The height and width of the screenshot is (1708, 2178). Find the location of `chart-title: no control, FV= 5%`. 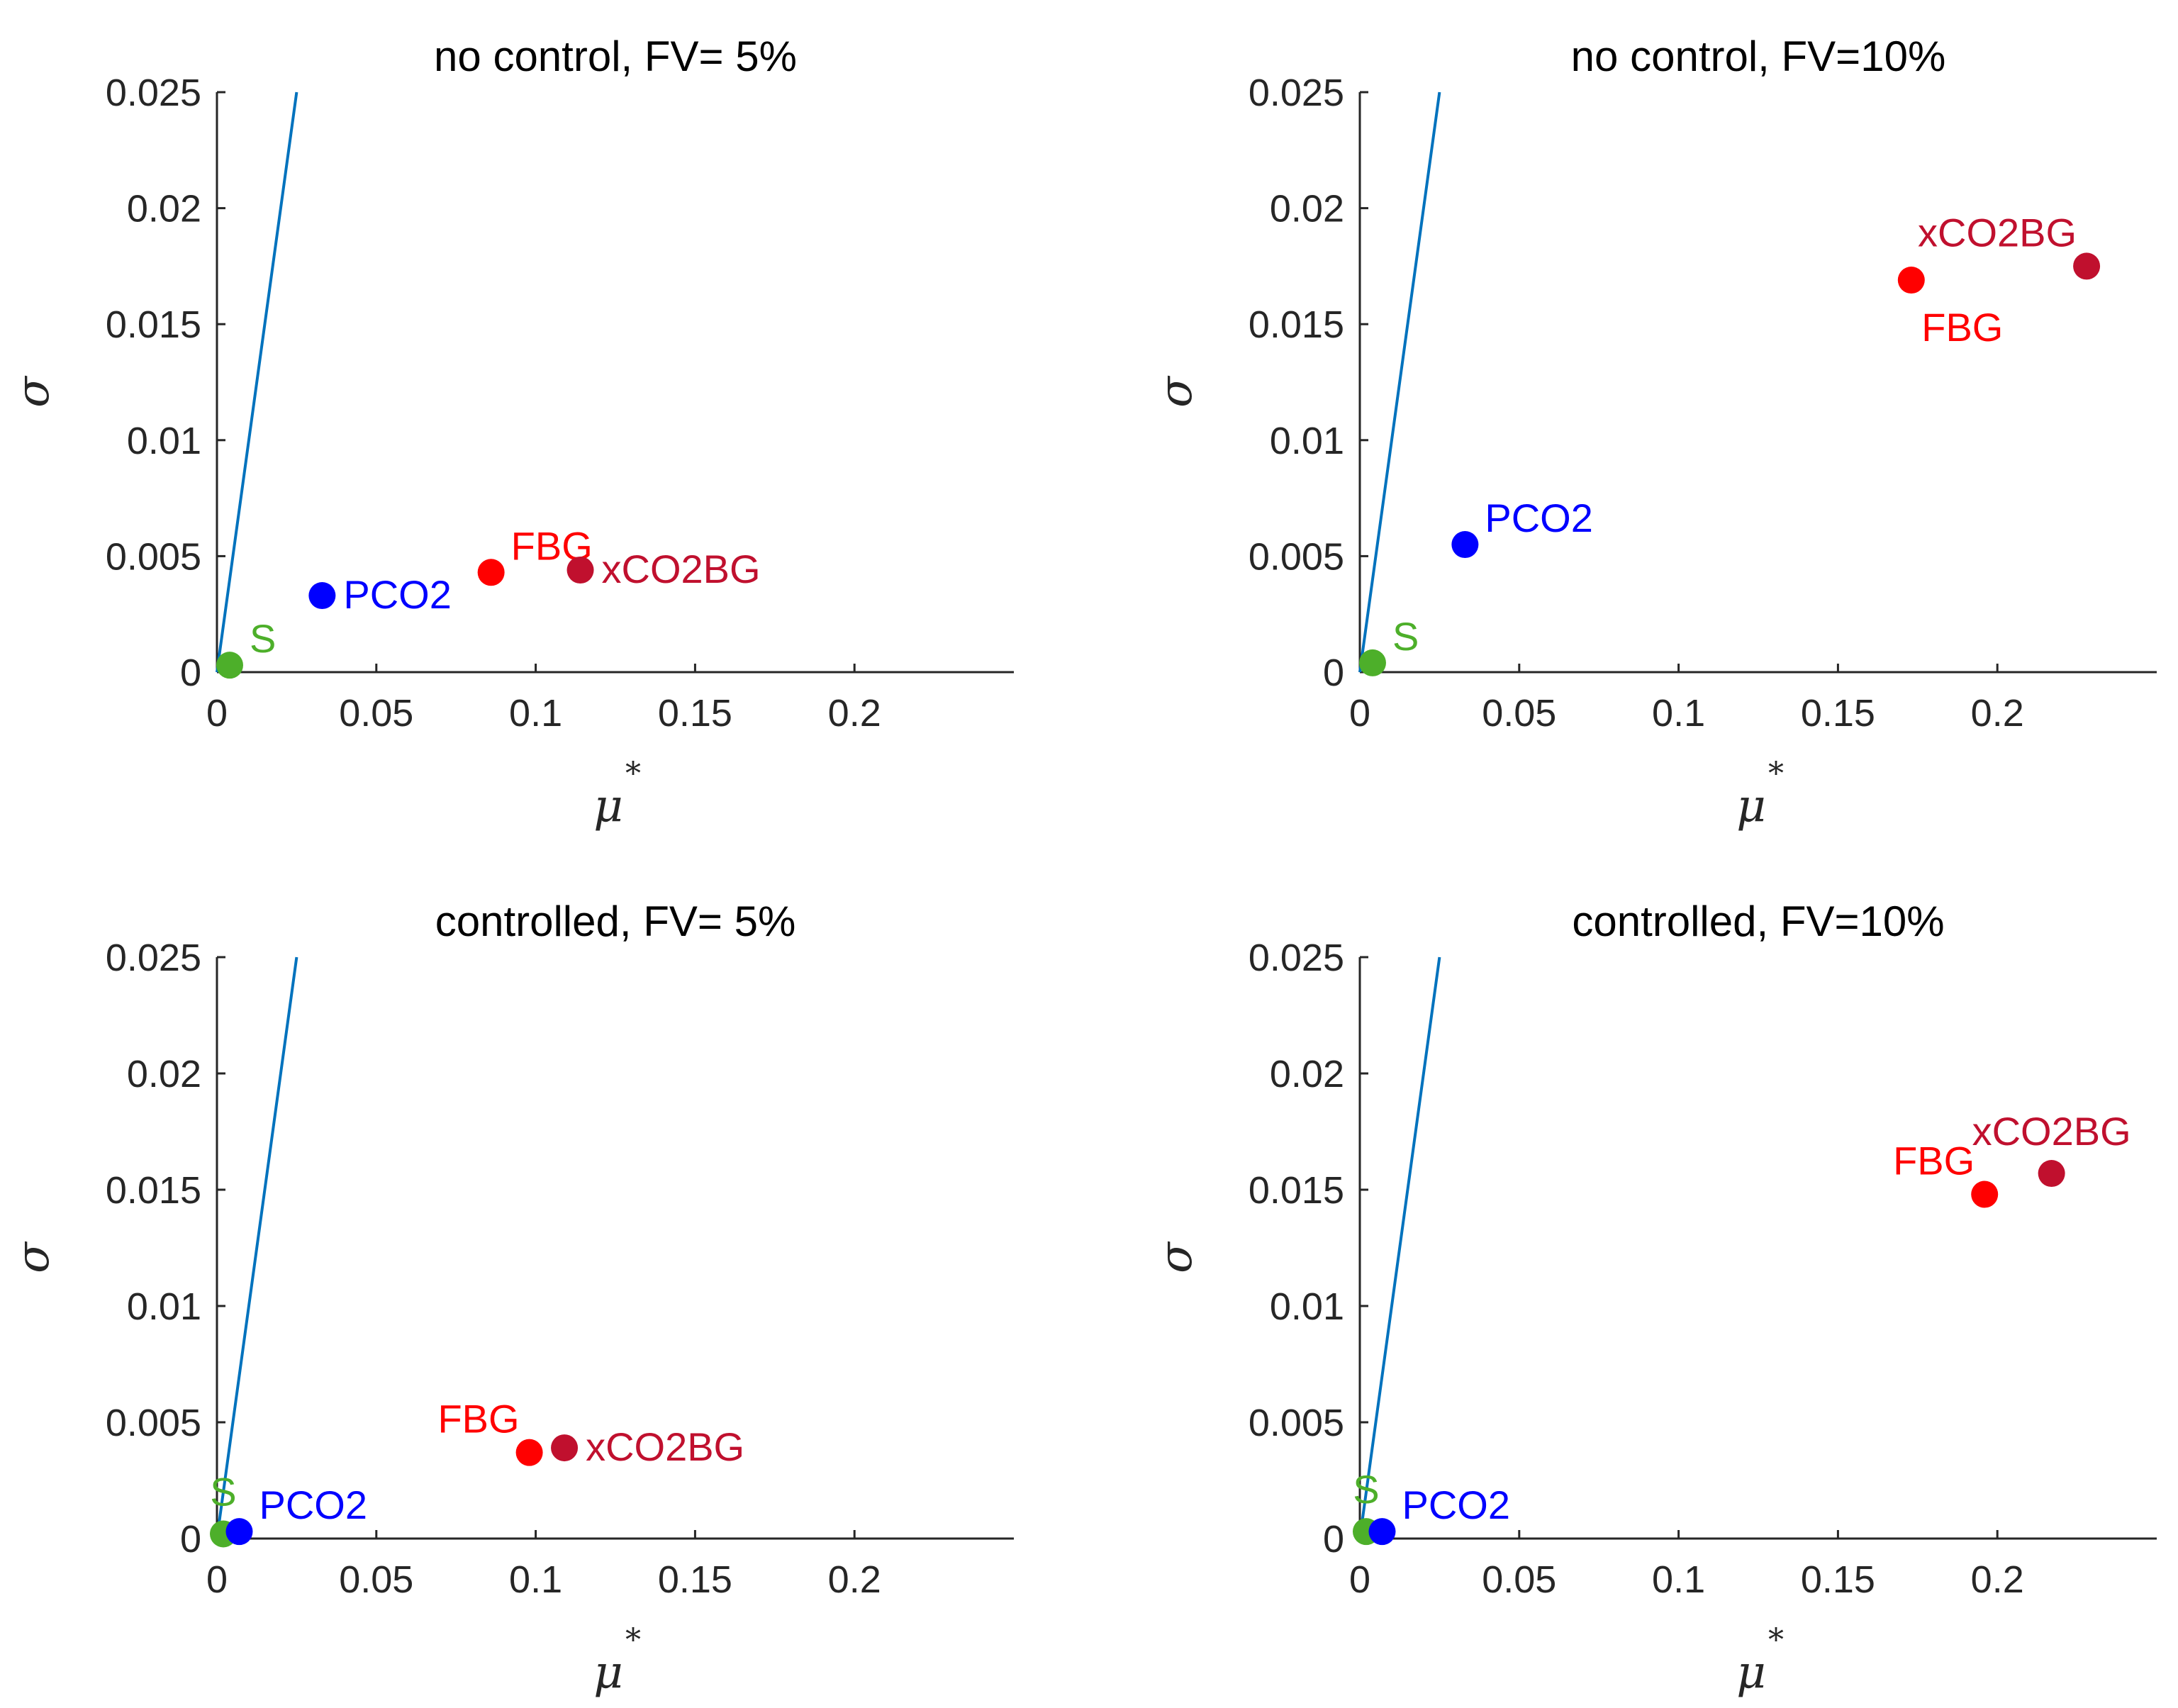

chart-title: no control, FV= 5% is located at coordinates (615, 57).